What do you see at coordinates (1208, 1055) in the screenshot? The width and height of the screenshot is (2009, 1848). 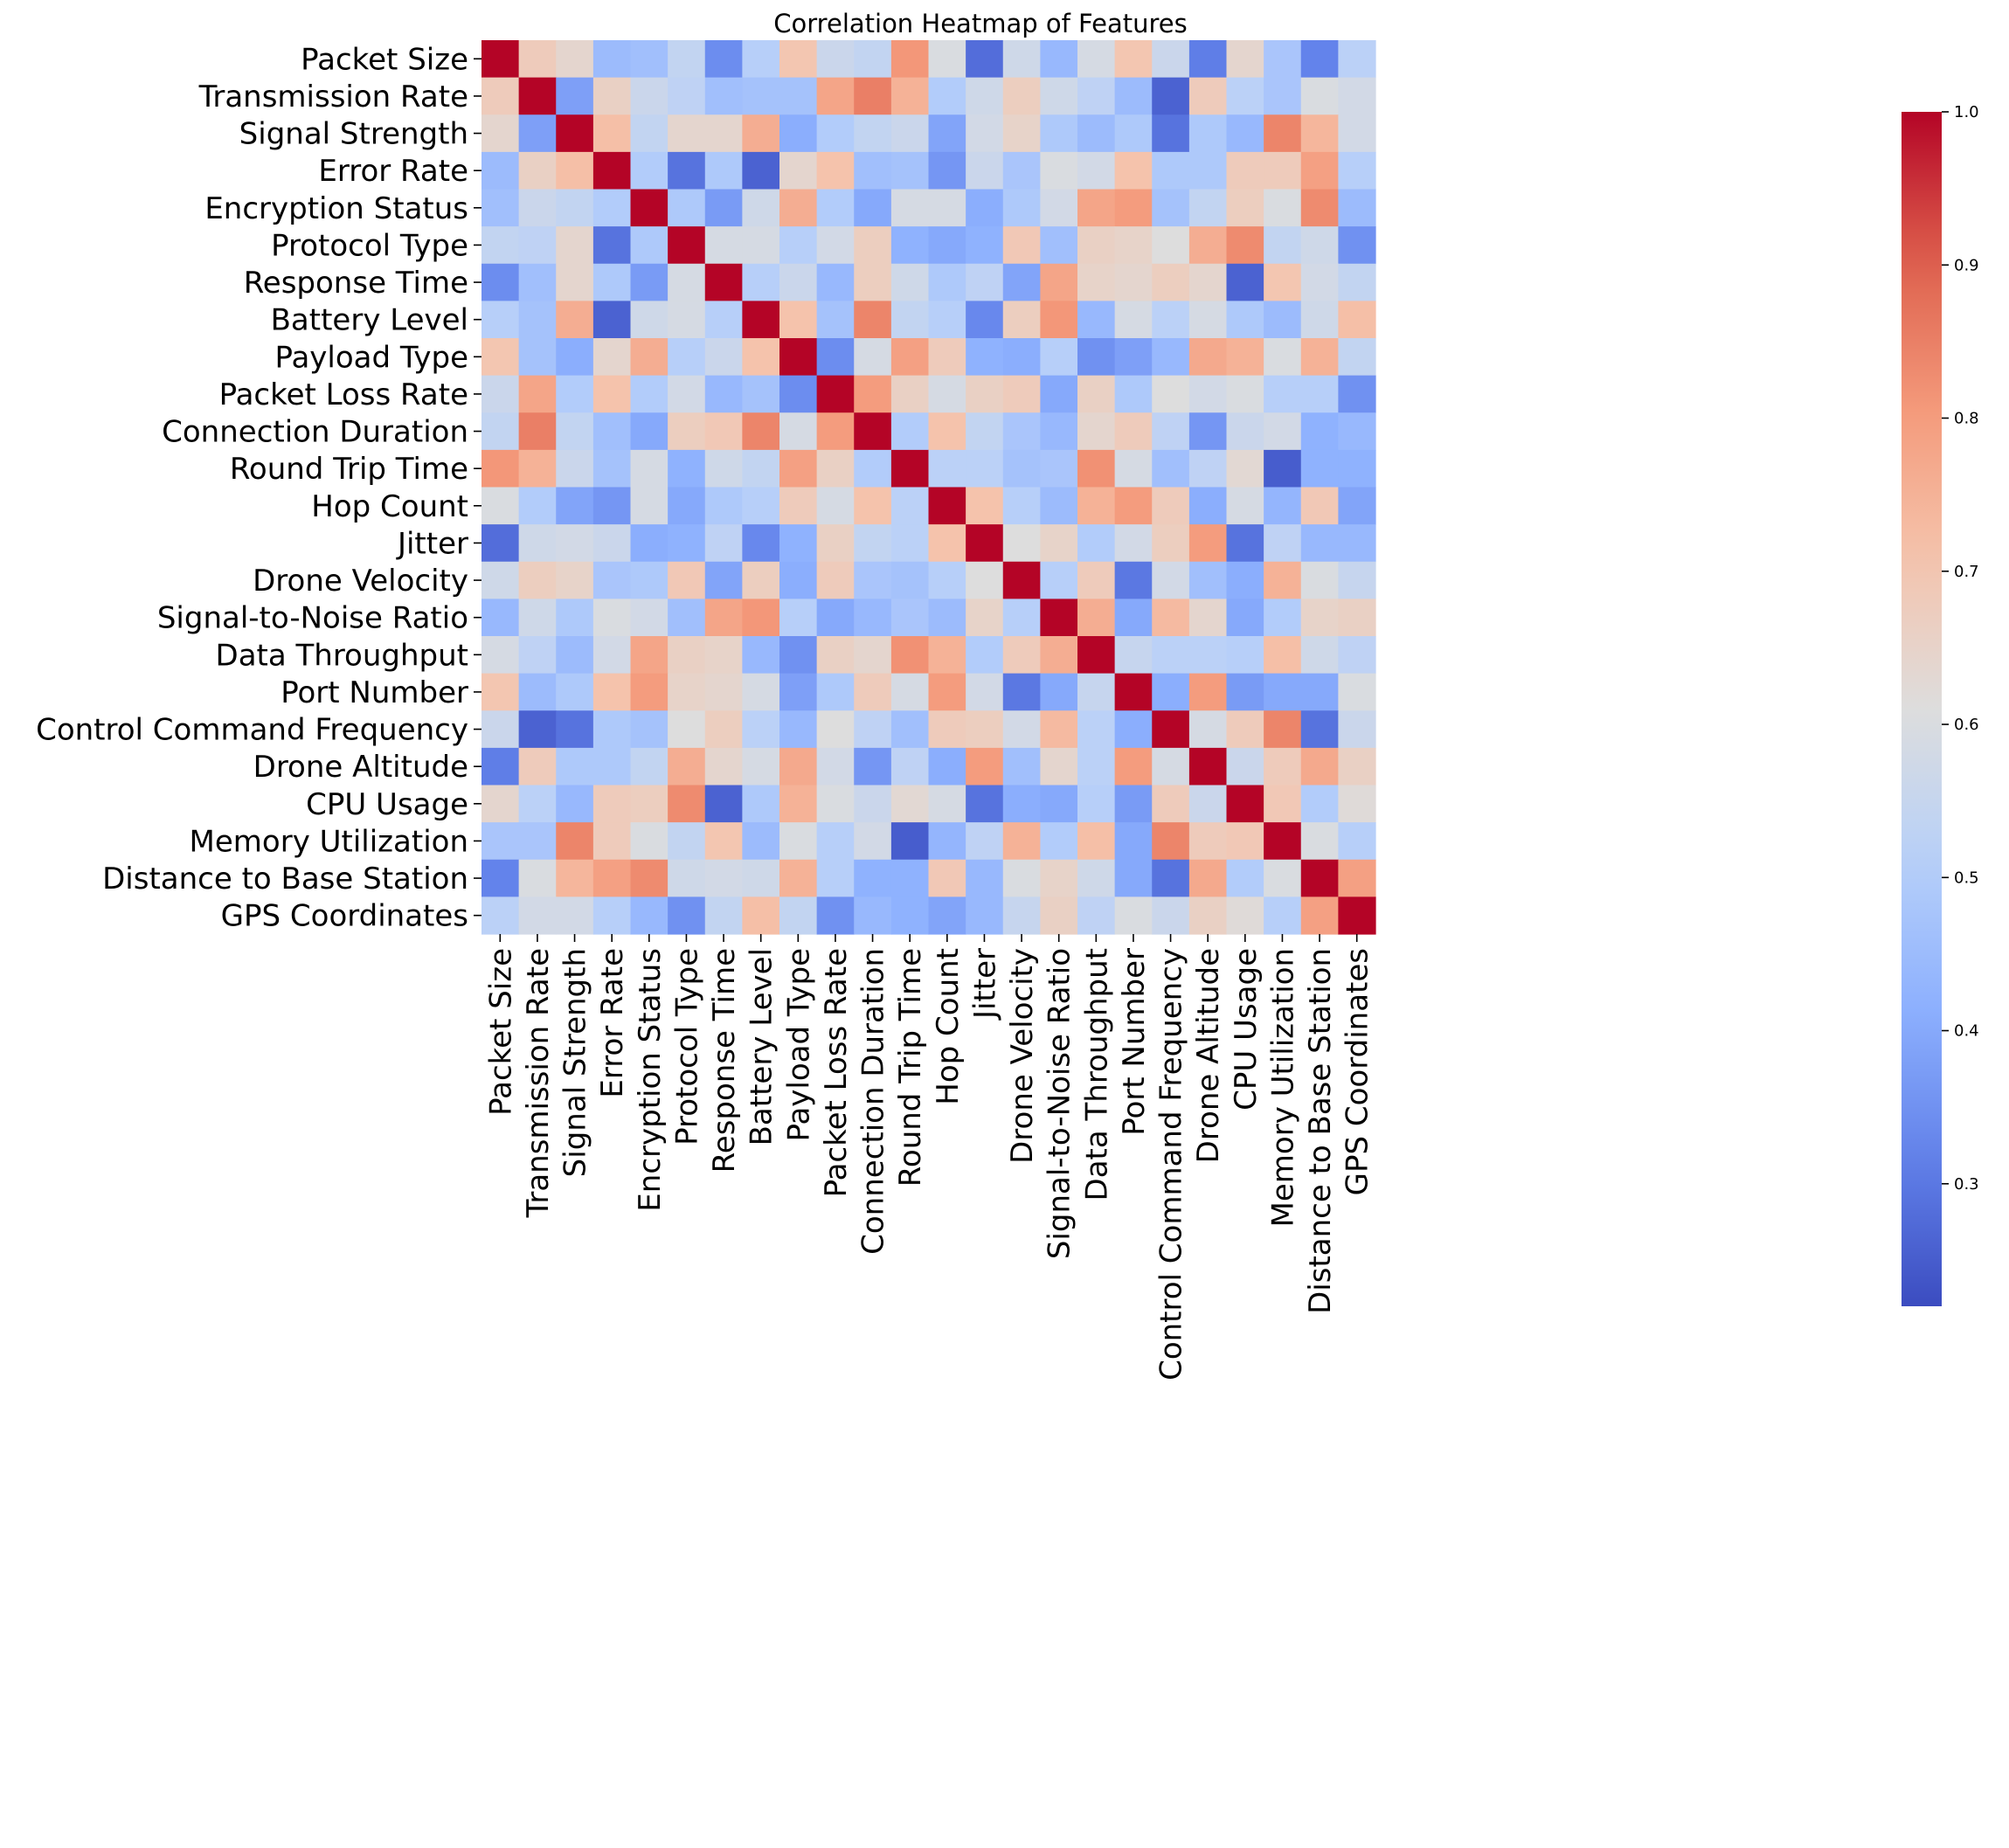 I see `x-tick-label: Drone Altitude` at bounding box center [1208, 1055].